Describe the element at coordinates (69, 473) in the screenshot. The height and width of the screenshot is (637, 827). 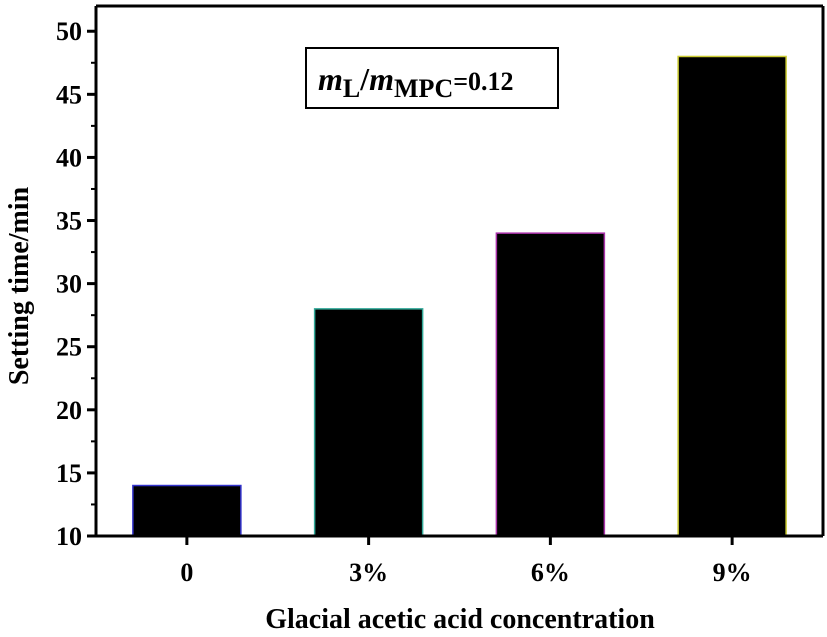
I see `y-tick-label: 15` at that location.